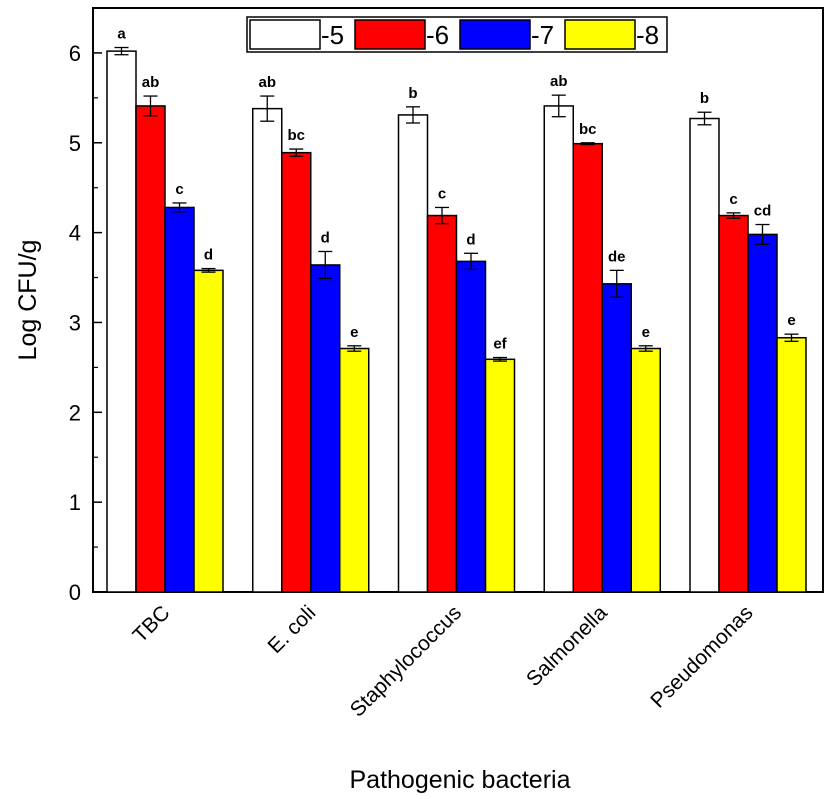  Describe the element at coordinates (406, 661) in the screenshot. I see `x-category-label: Staphylococcus` at that location.